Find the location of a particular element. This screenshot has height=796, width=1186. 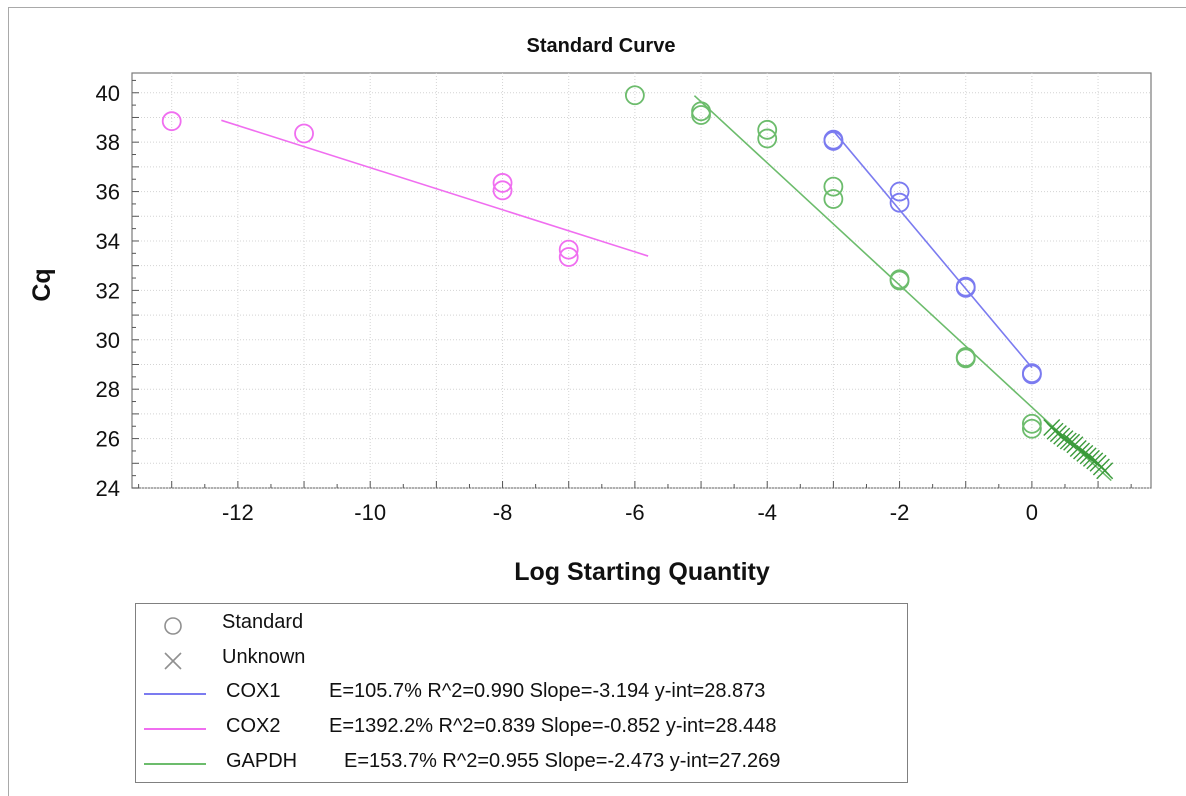

legend-unknown-label: Unknown is located at coordinates (264, 657).